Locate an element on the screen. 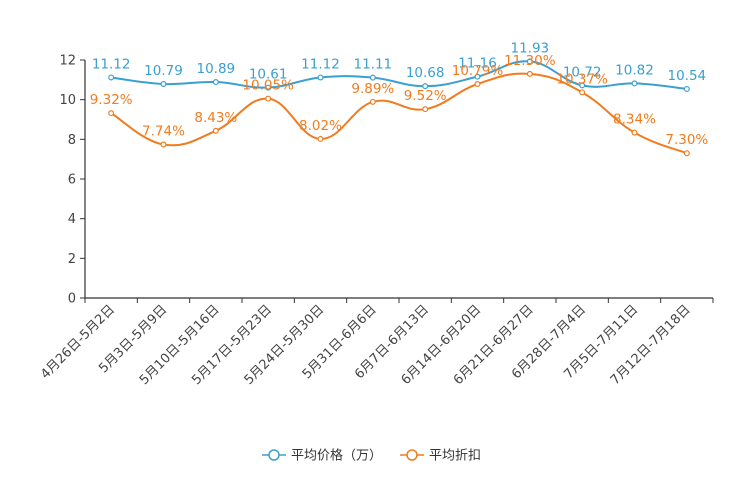 This screenshot has width=744, height=500. legend-item-1: 平均价格（万） is located at coordinates (322, 456).